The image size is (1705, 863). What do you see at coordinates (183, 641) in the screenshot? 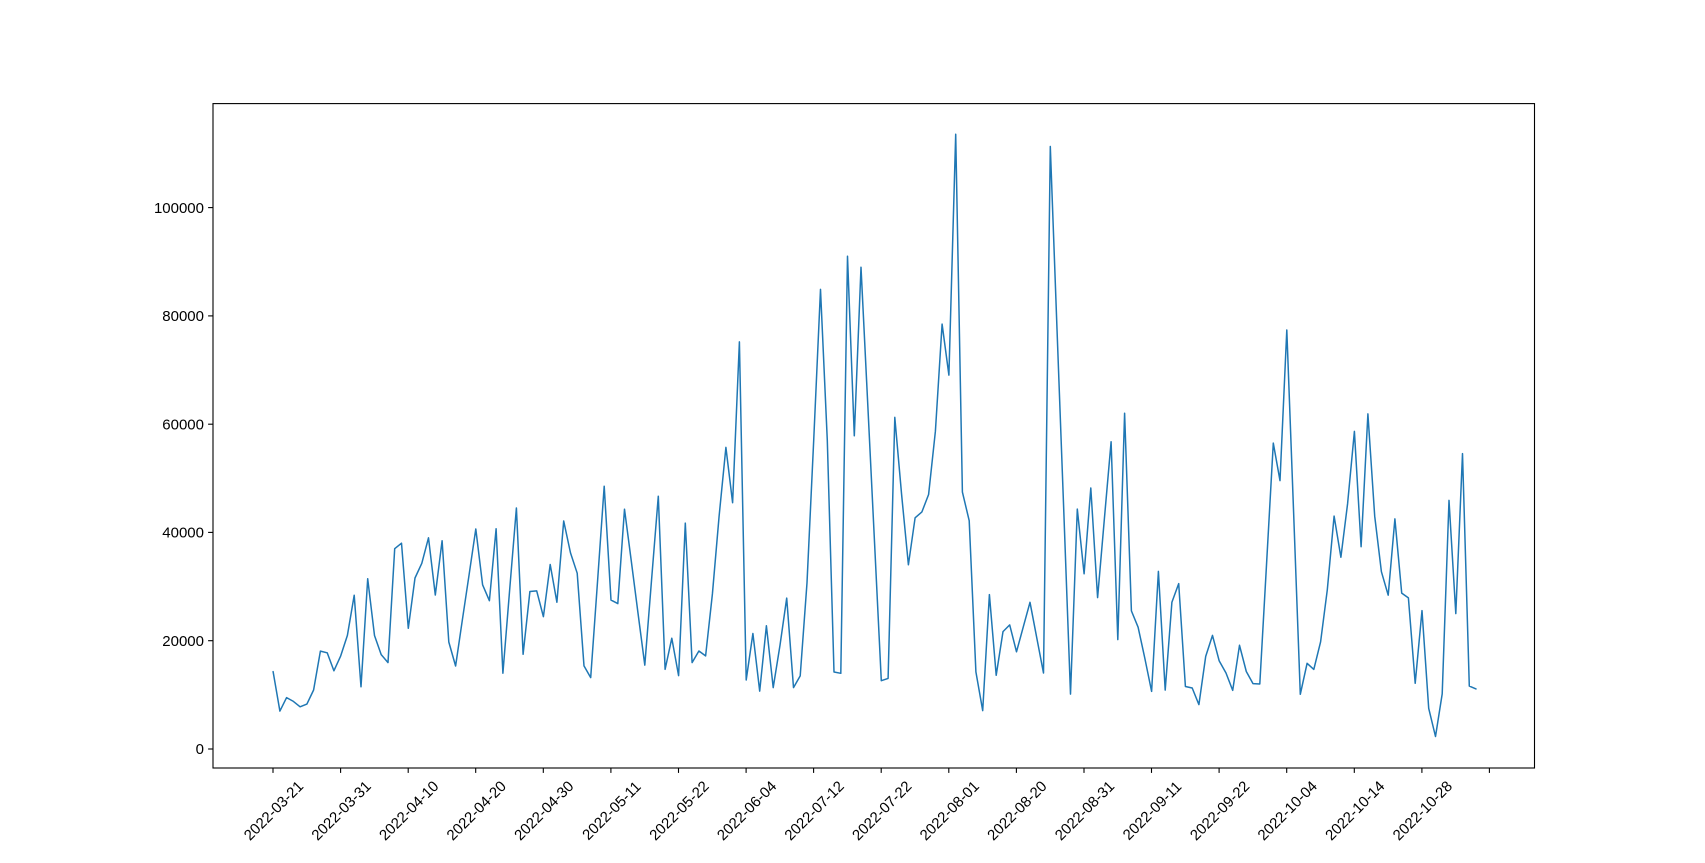
I see `svg-text: 20000` at bounding box center [183, 641].